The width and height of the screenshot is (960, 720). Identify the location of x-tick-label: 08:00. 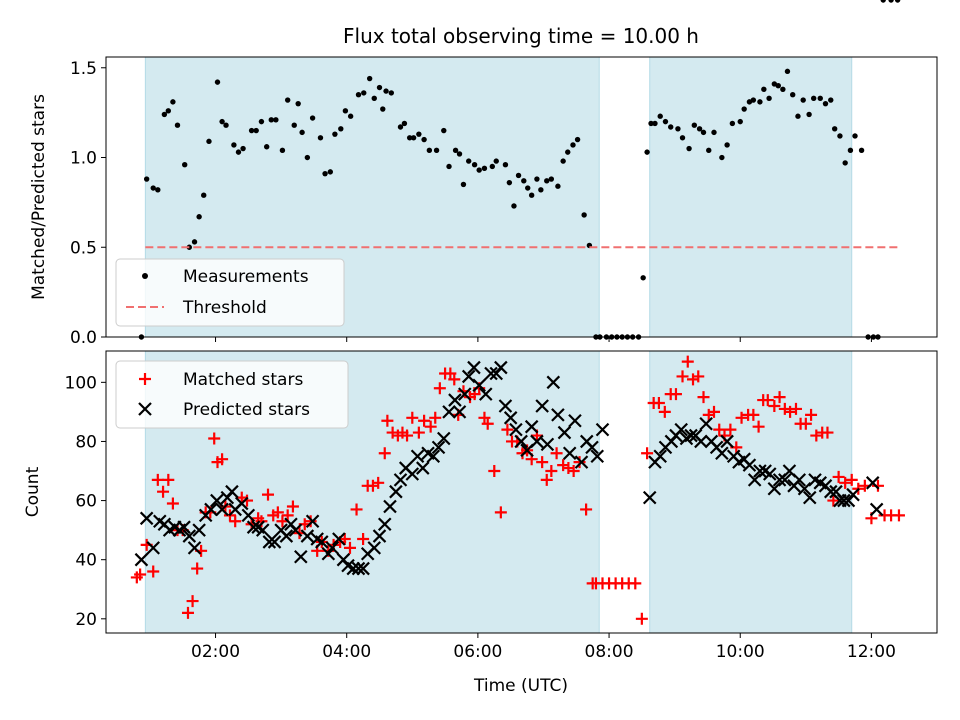
(609, 652).